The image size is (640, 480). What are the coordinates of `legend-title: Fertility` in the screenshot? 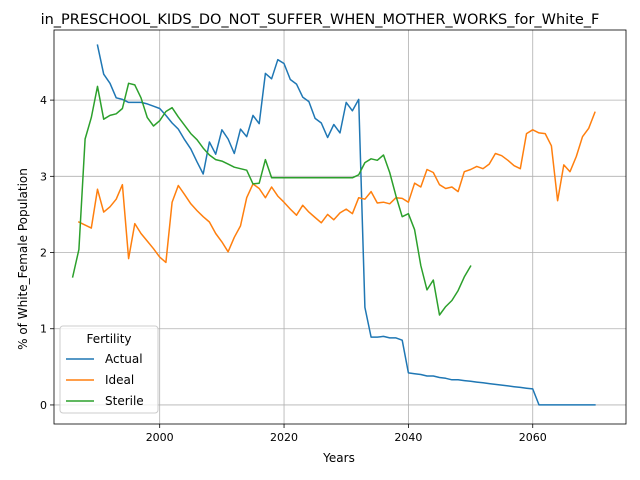 It's located at (108, 339).